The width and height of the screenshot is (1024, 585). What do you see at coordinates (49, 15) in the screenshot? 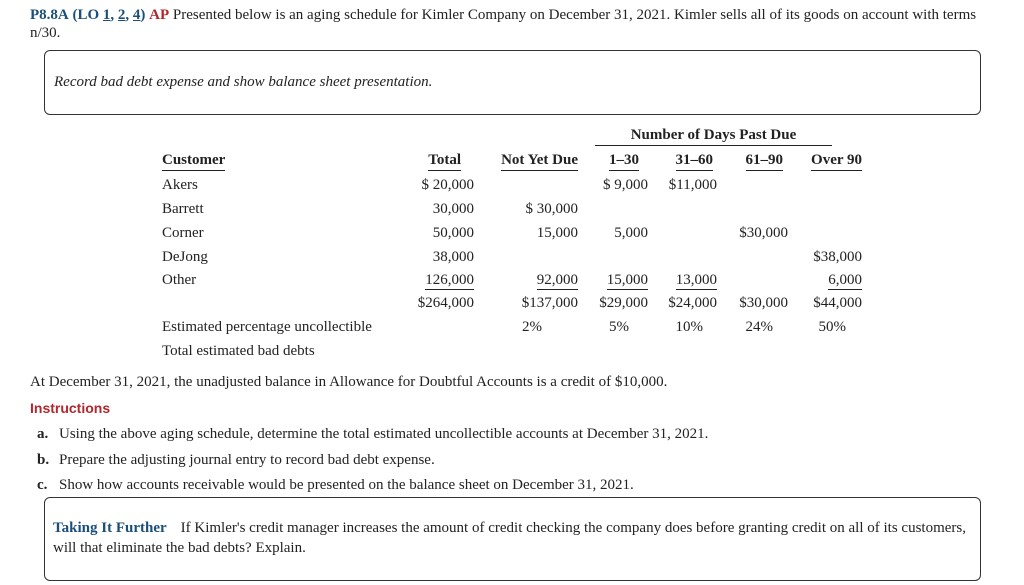
I see `problem-id: P8.8A` at bounding box center [49, 15].